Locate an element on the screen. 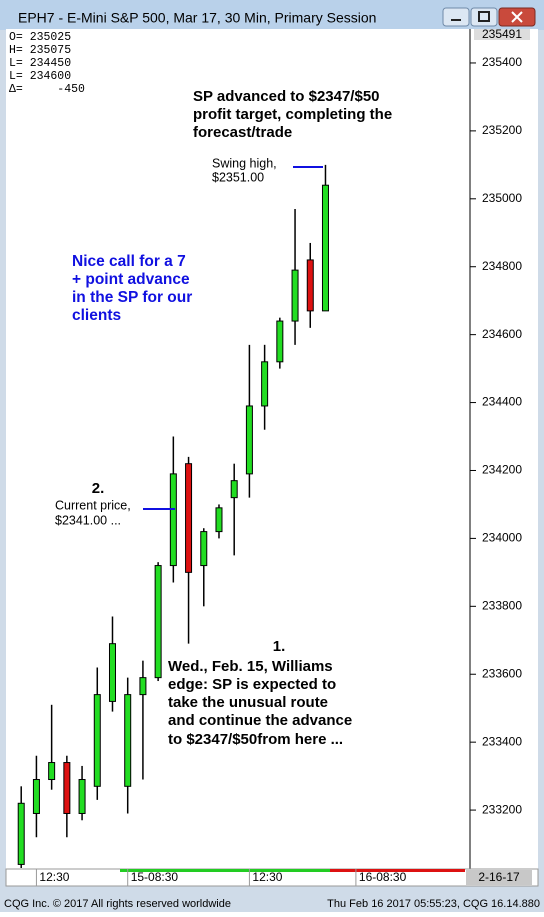 The height and width of the screenshot is (917, 544). annotation: forecast/trade is located at coordinates (242, 132).